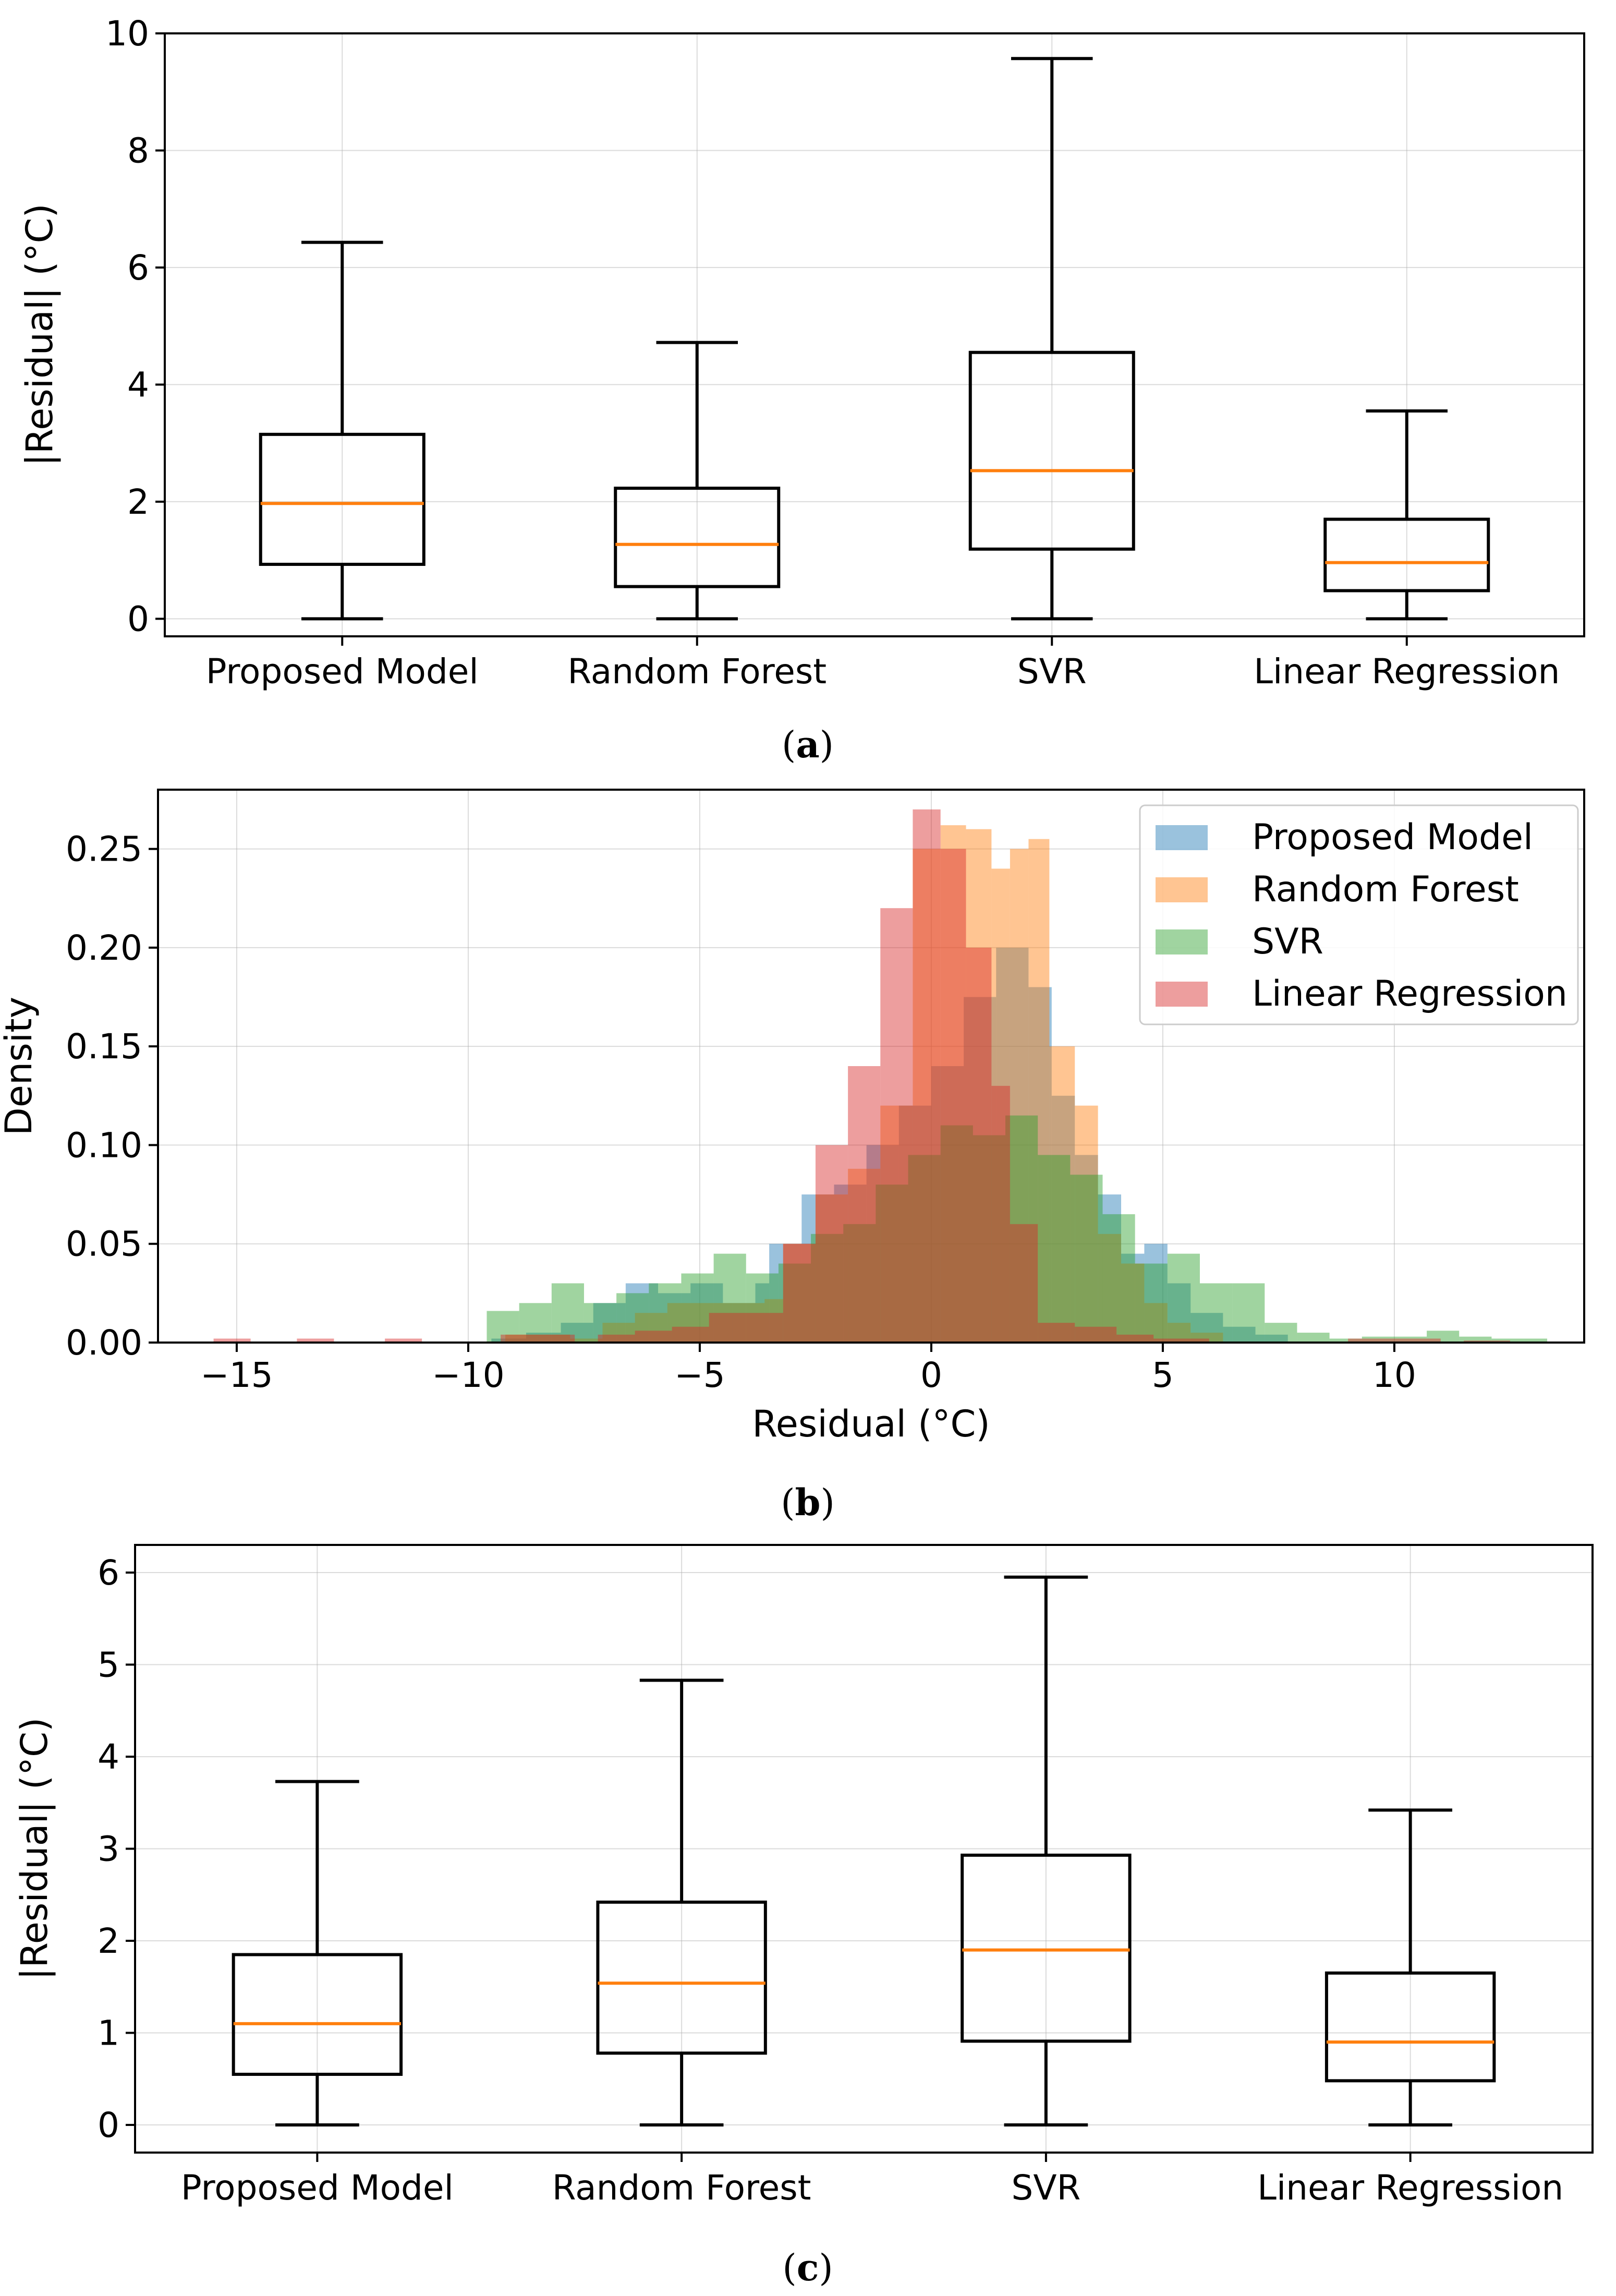 This screenshot has height=2296, width=1616. What do you see at coordinates (138, 268) in the screenshot?
I see `y-tick-label: 6` at bounding box center [138, 268].